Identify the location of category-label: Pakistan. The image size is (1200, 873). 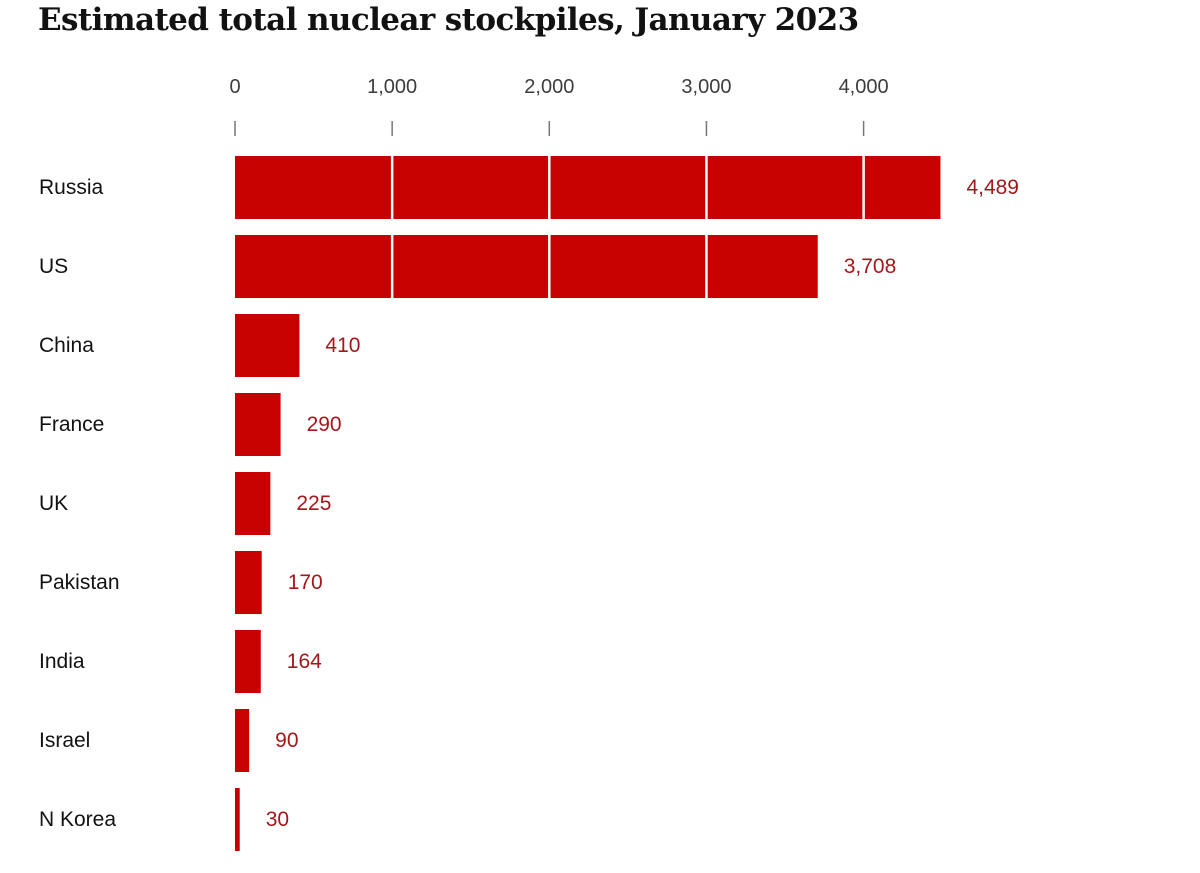
(79, 582).